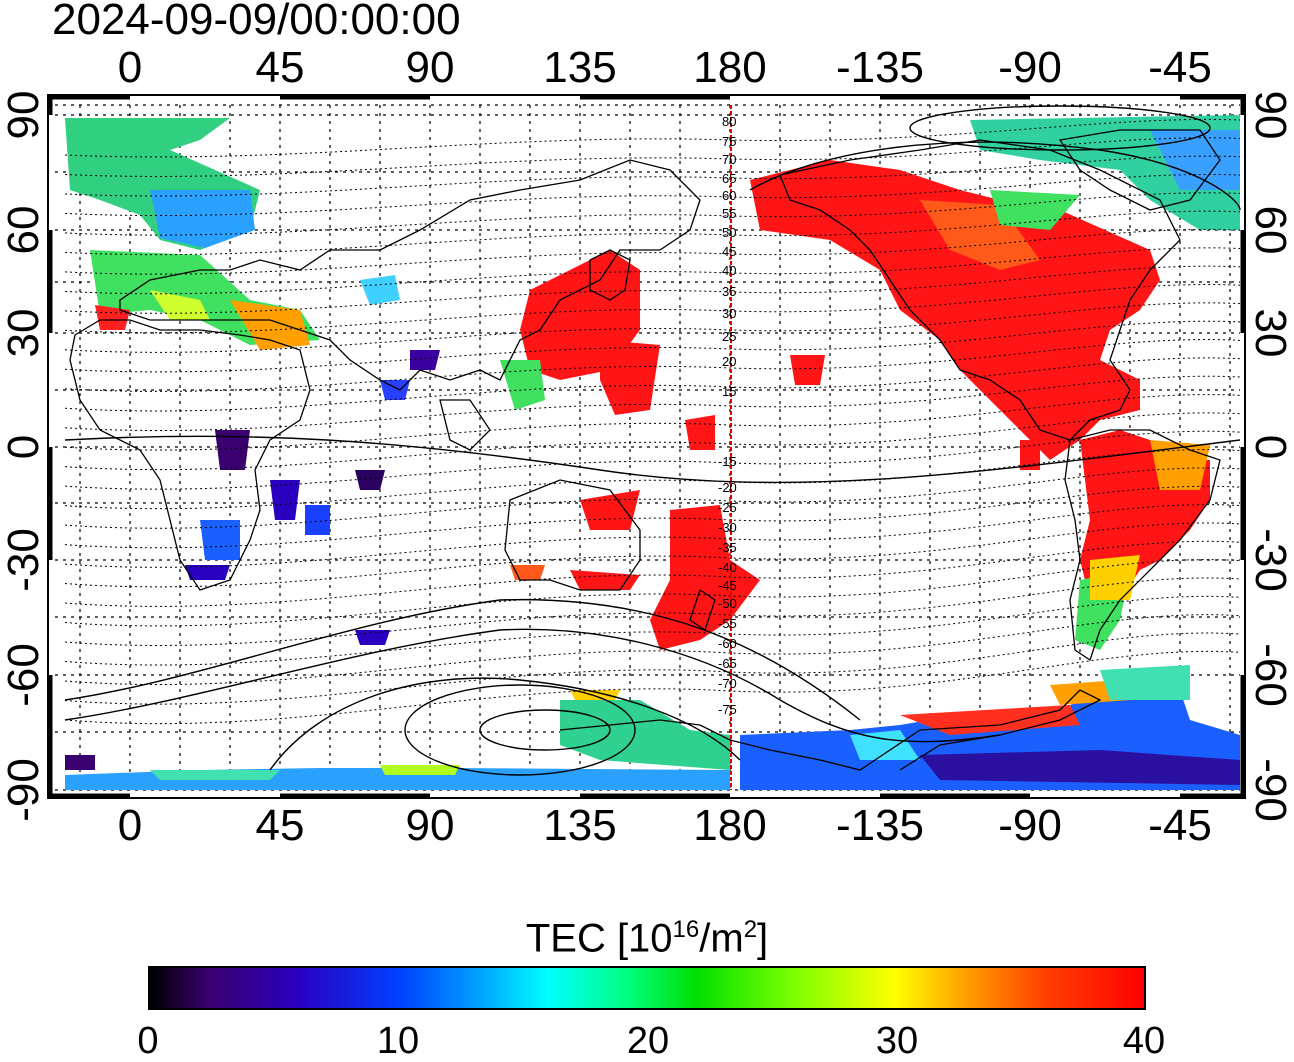  What do you see at coordinates (648, 1041) in the screenshot?
I see `colorbar-tick-label: 20` at bounding box center [648, 1041].